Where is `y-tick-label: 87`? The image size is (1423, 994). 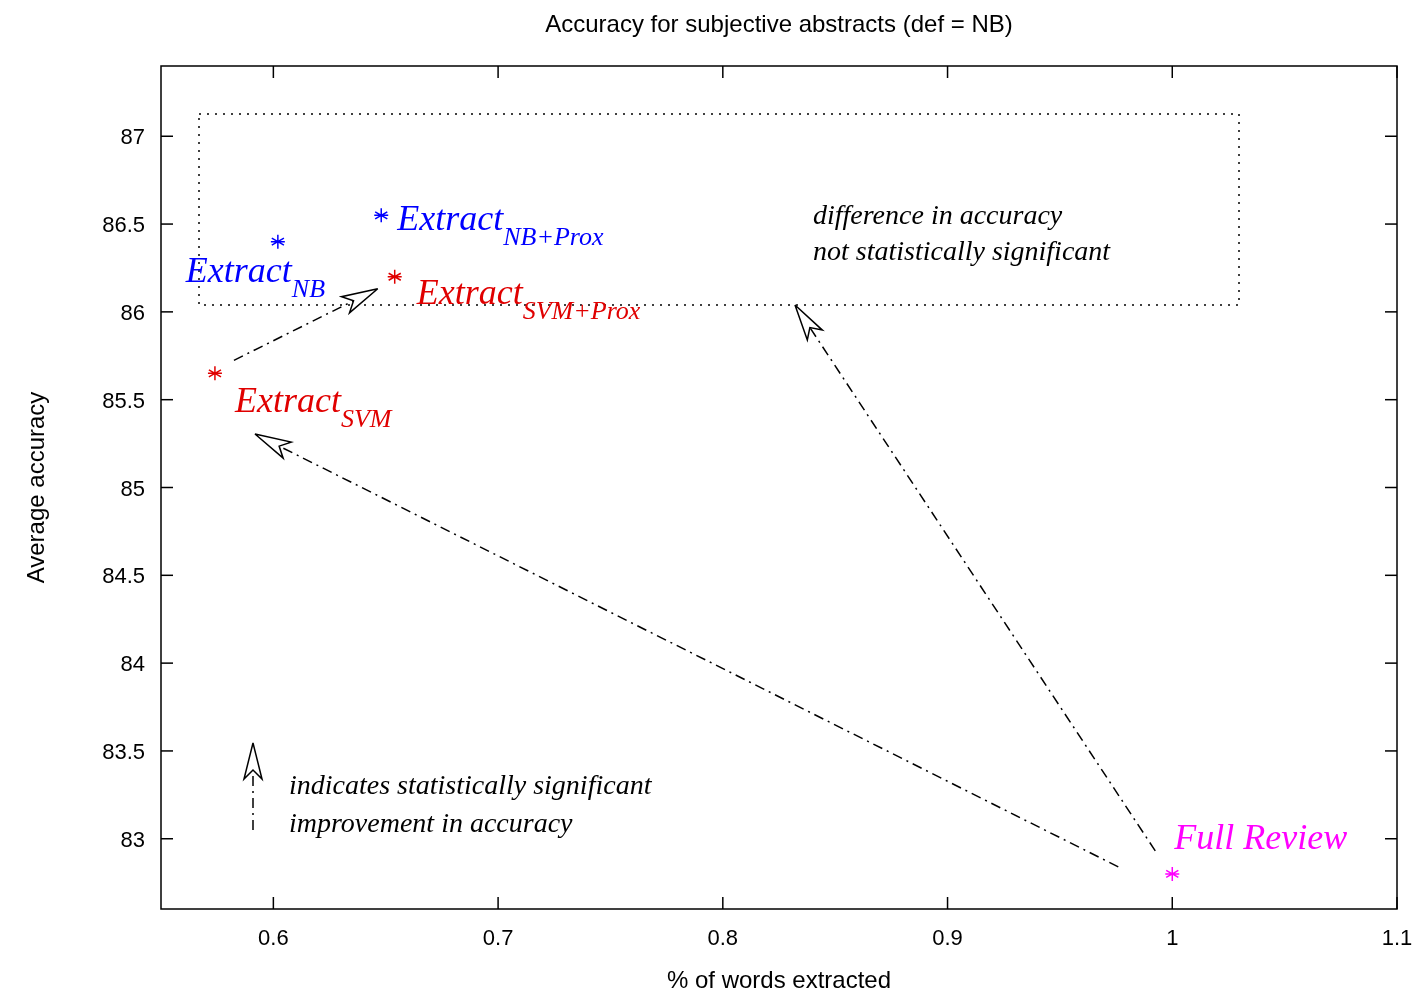 y-tick-label: 87 is located at coordinates (132, 137).